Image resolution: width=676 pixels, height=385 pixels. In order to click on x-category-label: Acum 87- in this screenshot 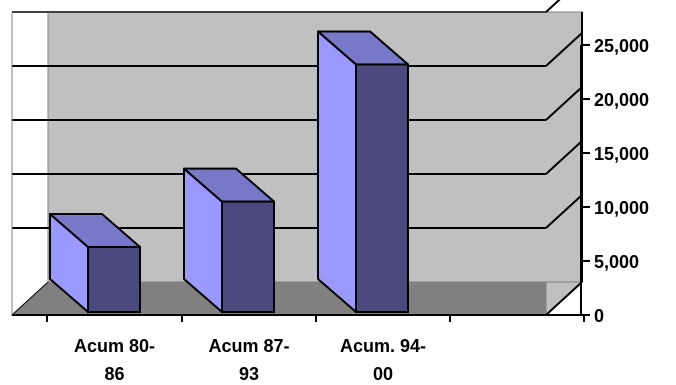, I will do `click(248, 346)`.